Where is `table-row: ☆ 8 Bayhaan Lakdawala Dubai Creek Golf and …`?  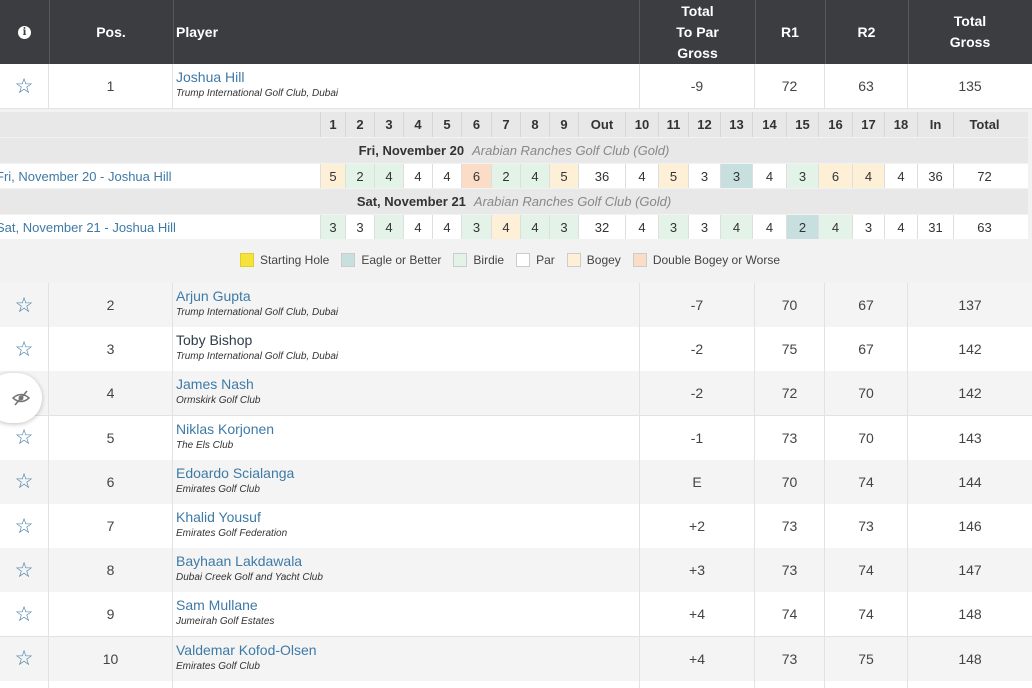 table-row: ☆ 8 Bayhaan Lakdawala Dubai Creek Golf and … is located at coordinates (516, 571).